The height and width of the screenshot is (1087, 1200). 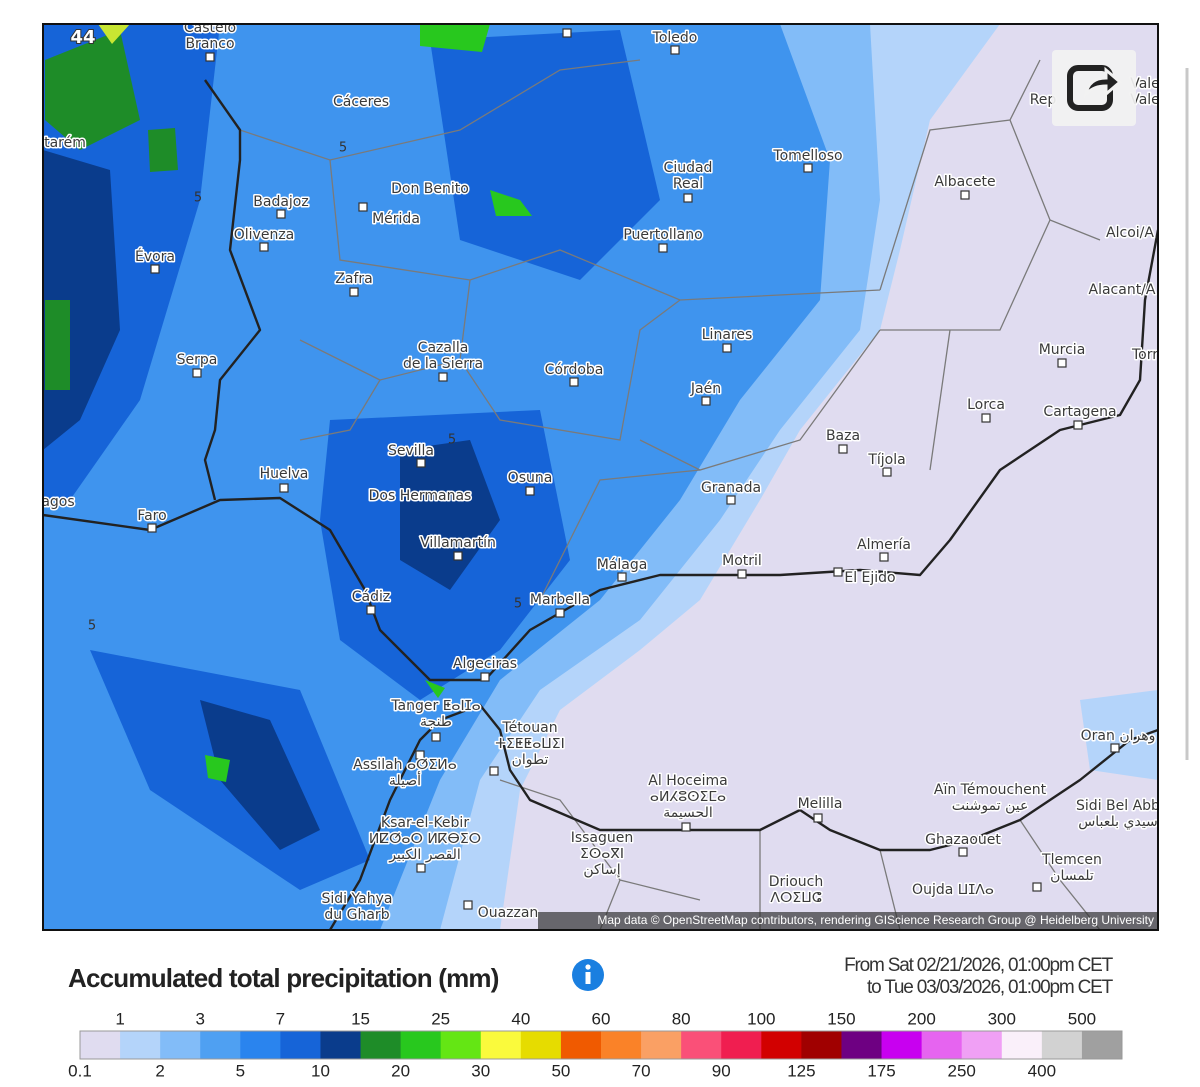 What do you see at coordinates (1071, 860) in the screenshot?
I see `place-label: Tlemcen` at bounding box center [1071, 860].